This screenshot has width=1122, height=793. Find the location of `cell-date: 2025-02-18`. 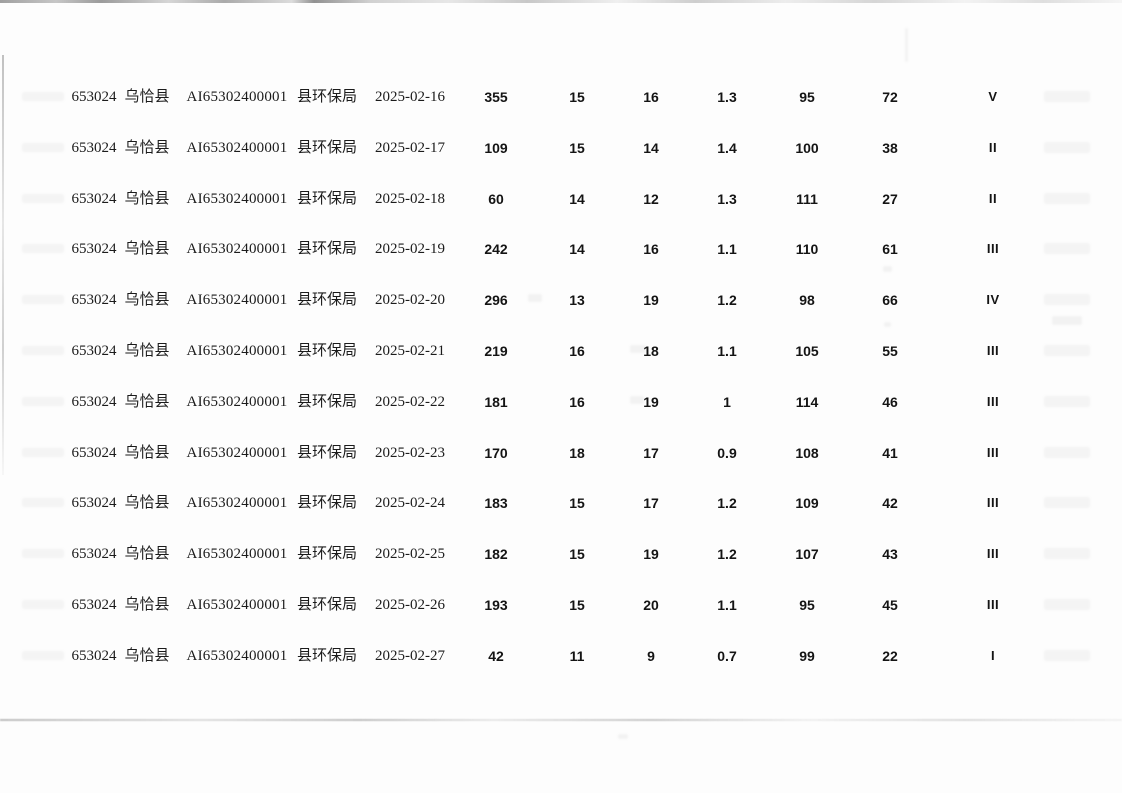

cell-date: 2025-02-18 is located at coordinates (410, 198).